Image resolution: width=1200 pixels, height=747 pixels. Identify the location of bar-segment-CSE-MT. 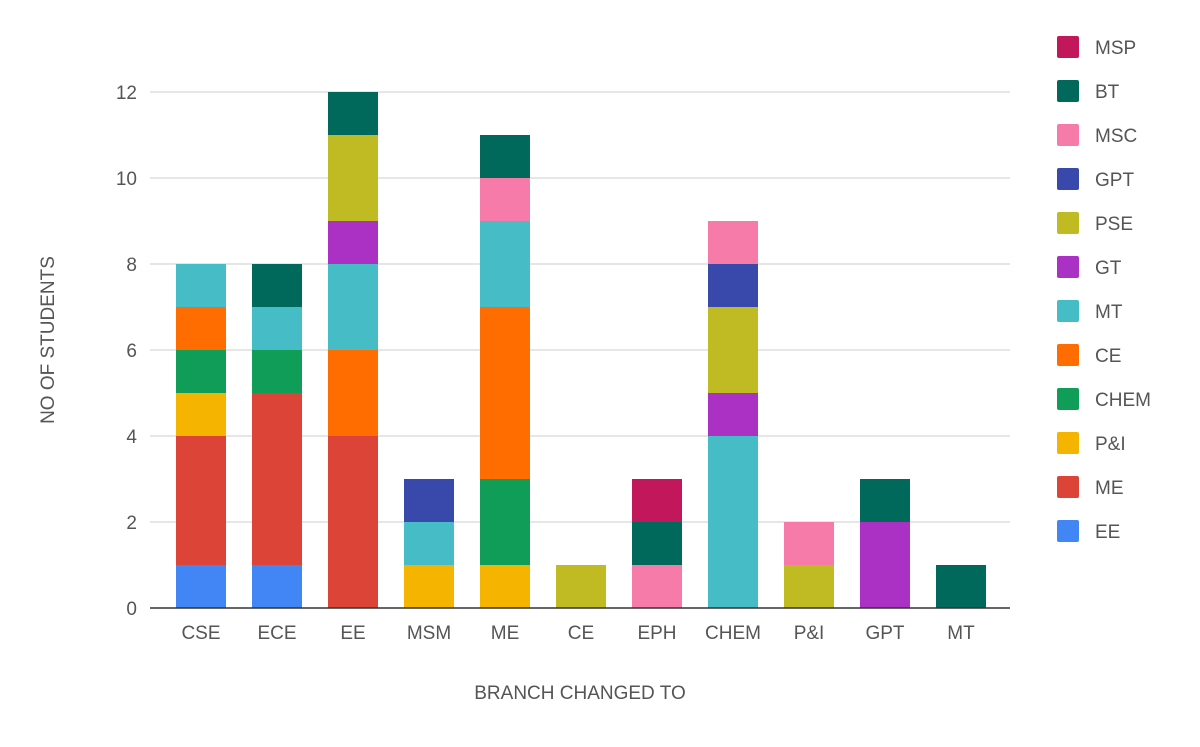
(201, 285).